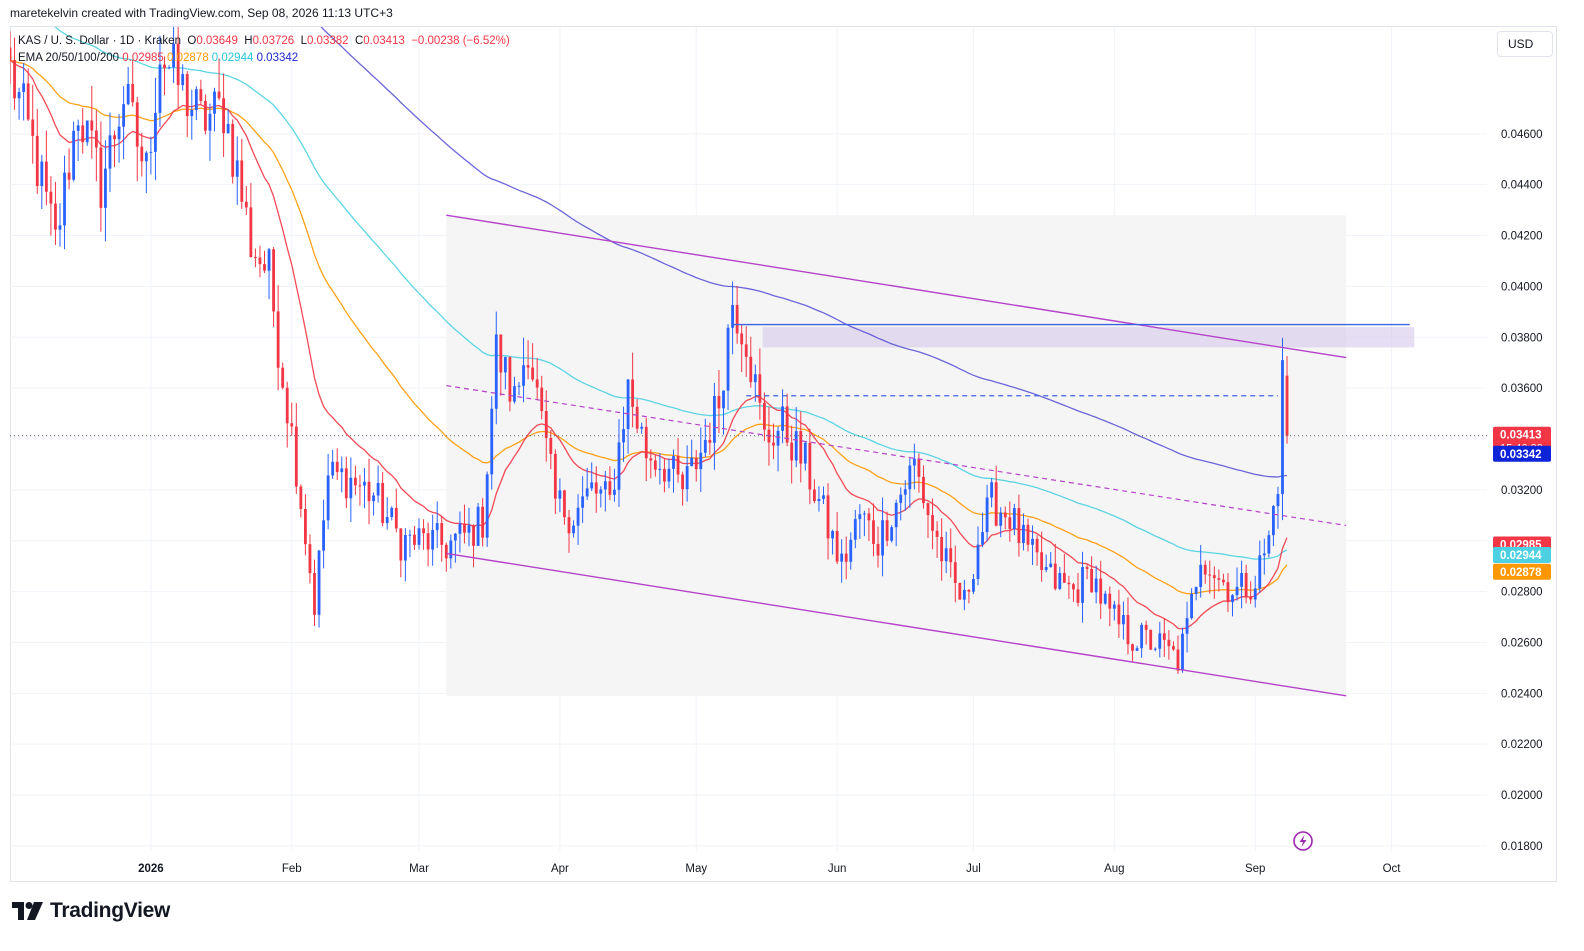 This screenshot has height=951, width=1584. I want to click on lightning-icon, so click(1303, 843).